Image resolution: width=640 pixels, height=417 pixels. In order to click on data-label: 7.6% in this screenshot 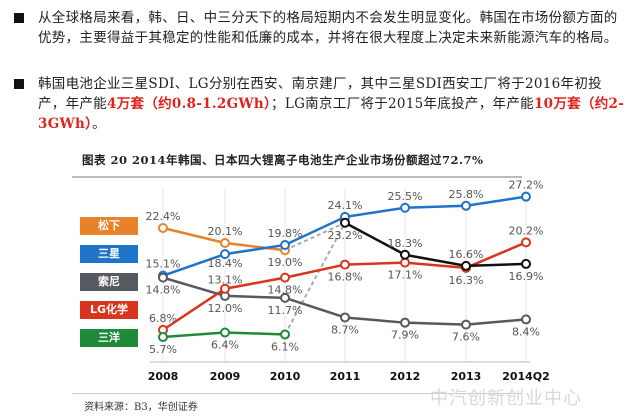, I will do `click(466, 337)`.